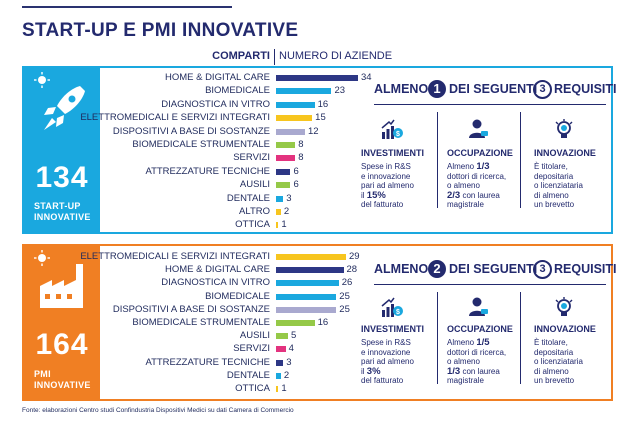 The width and height of the screenshot is (632, 431). Describe the element at coordinates (62, 217) in the screenshot. I see `startup-label-2: INNOVATIVE` at that location.